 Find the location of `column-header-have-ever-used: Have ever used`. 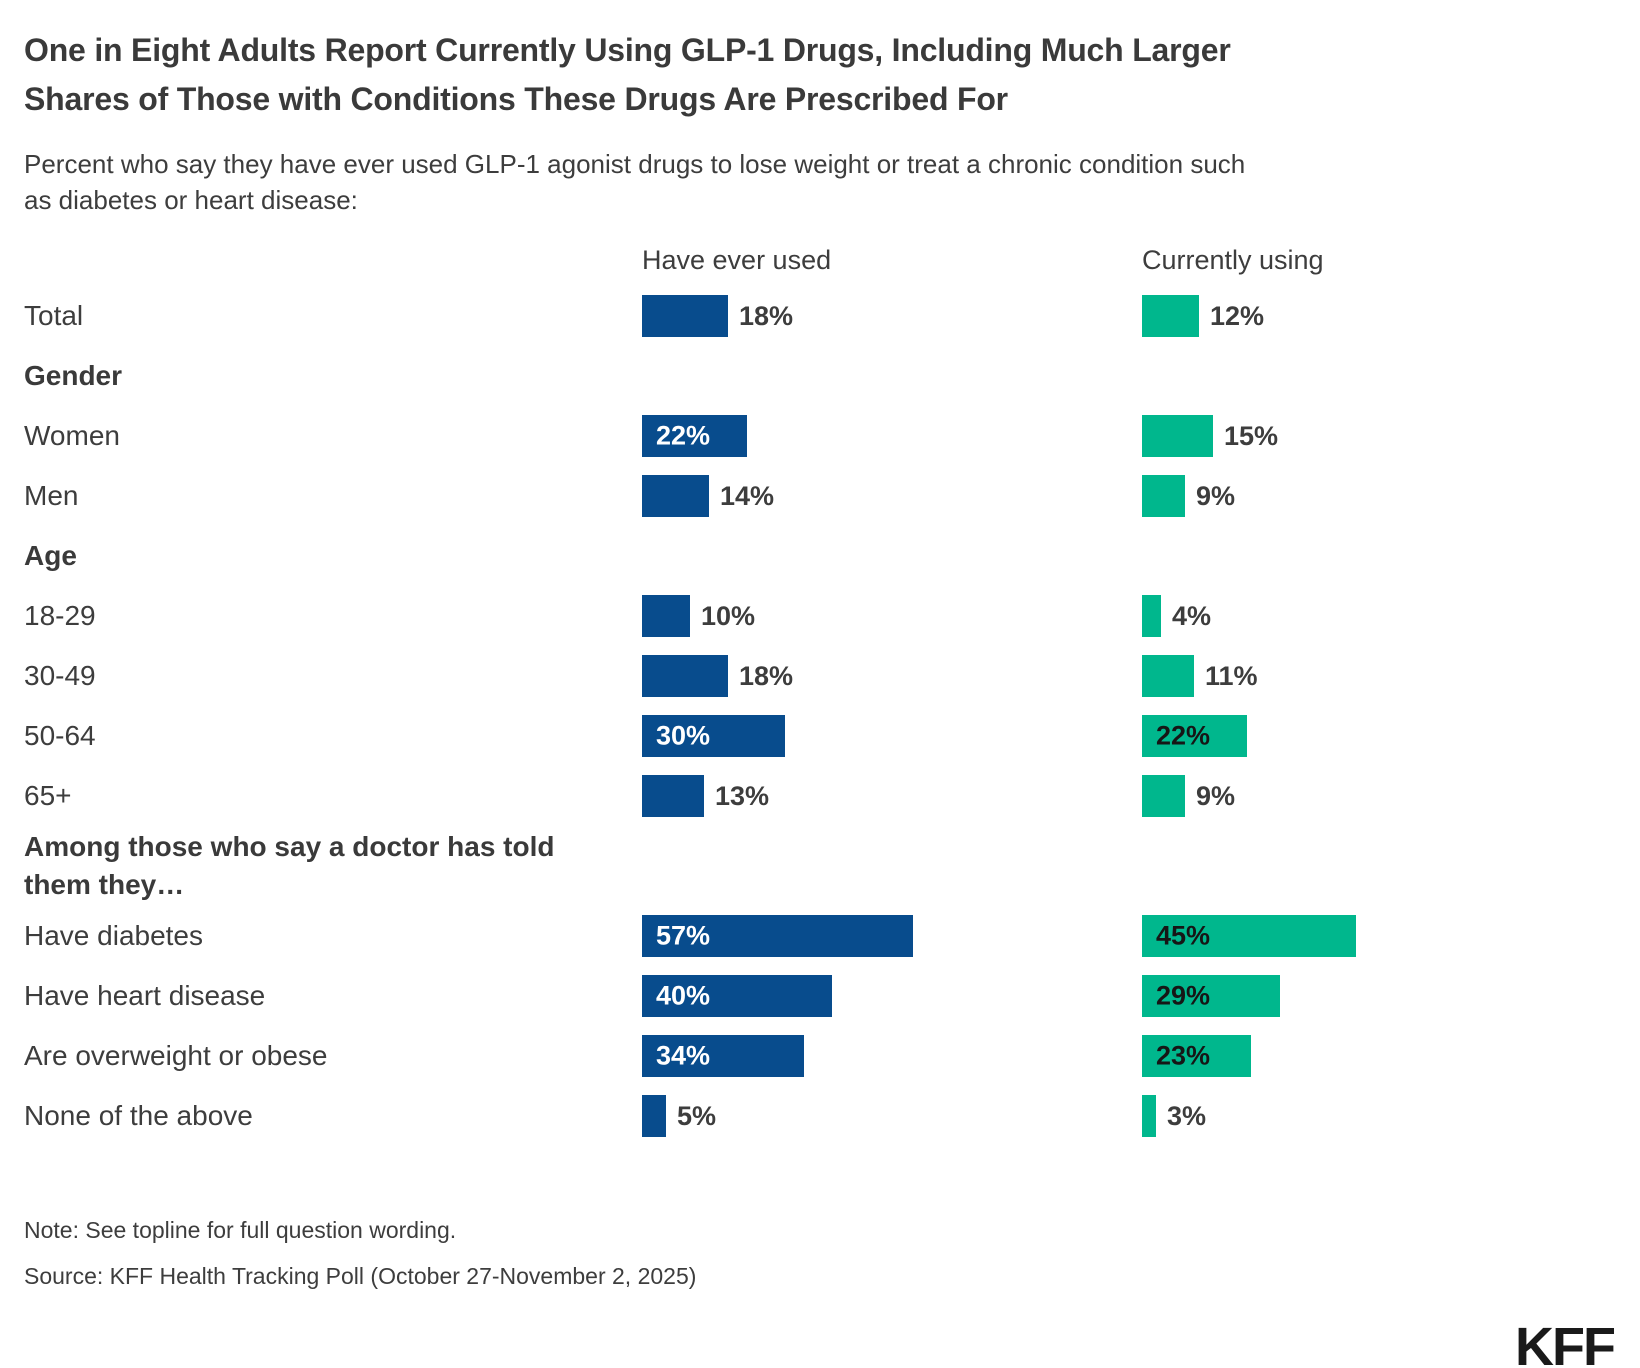

column-header-have-ever-used: Have ever used is located at coordinates (737, 260).